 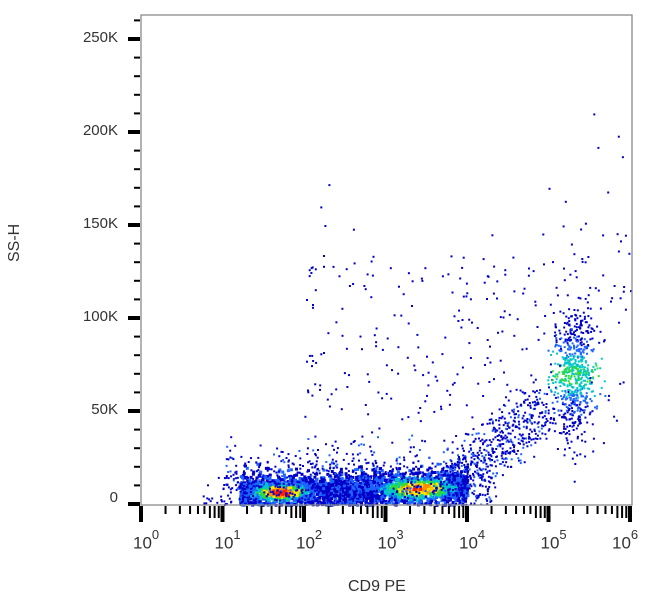 I want to click on x-tick-label: 10², so click(x=309, y=540).